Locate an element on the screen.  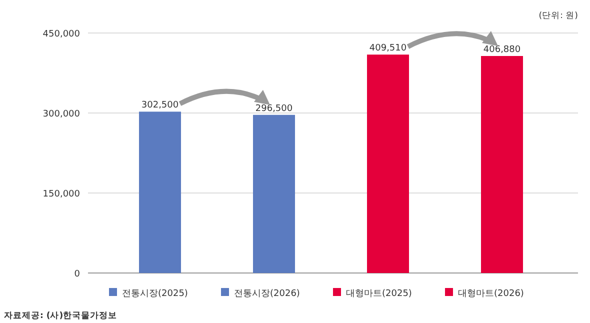
legend-label: 전통시장(2026) is located at coordinates (267, 294).